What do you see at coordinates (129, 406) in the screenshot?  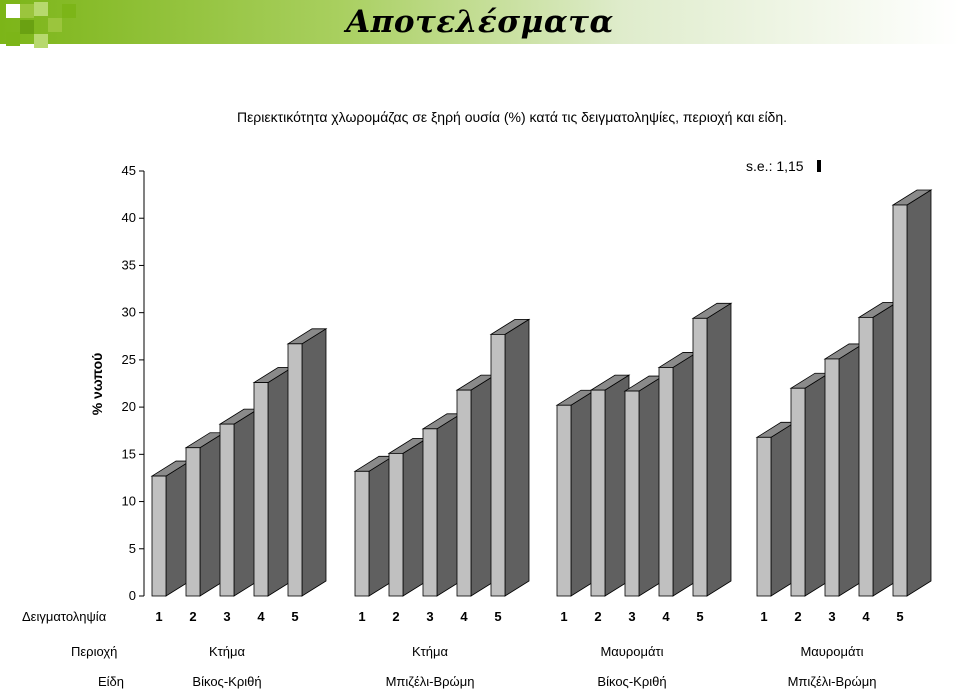 I see `y-tick-label: 20` at bounding box center [129, 406].